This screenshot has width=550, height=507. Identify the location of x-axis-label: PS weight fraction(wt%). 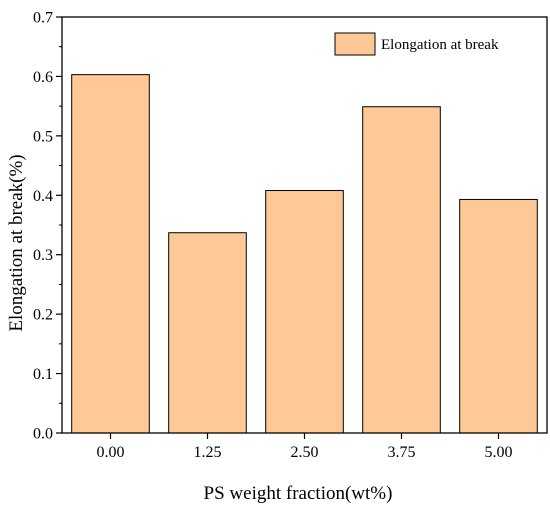
(298, 493).